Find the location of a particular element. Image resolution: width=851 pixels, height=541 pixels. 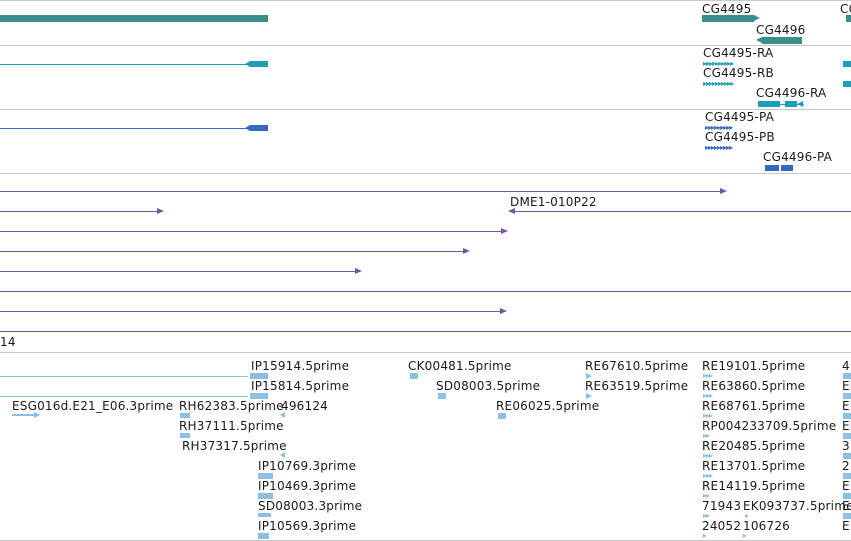

est-label: IP10469.3prime is located at coordinates (307, 486).